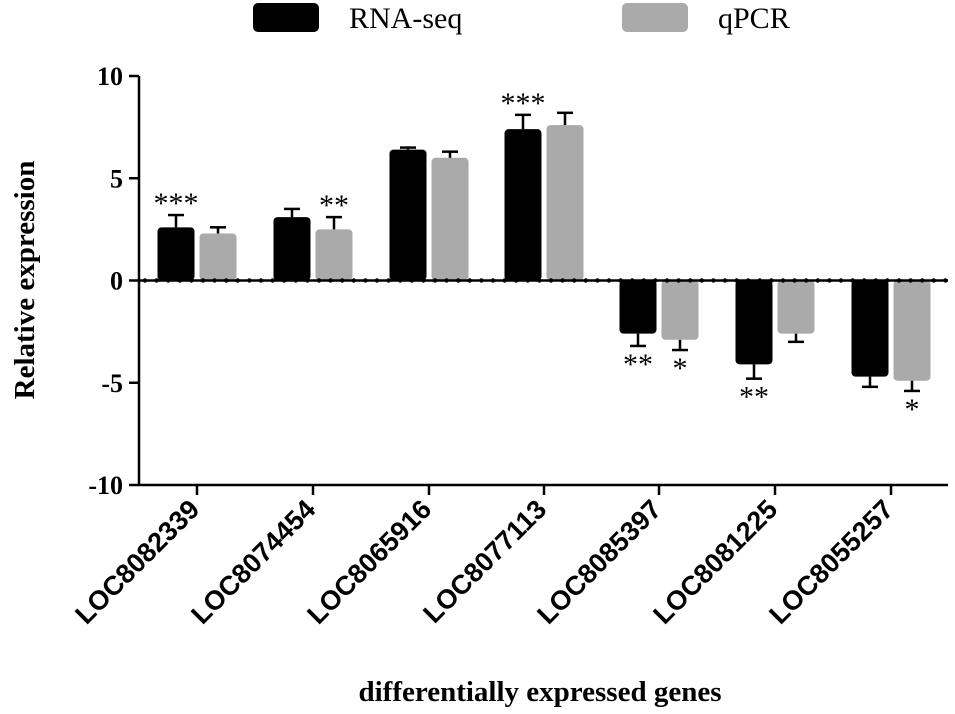 This screenshot has height=714, width=955. I want to click on legend-label-qpcr: qPCR, so click(754, 18).